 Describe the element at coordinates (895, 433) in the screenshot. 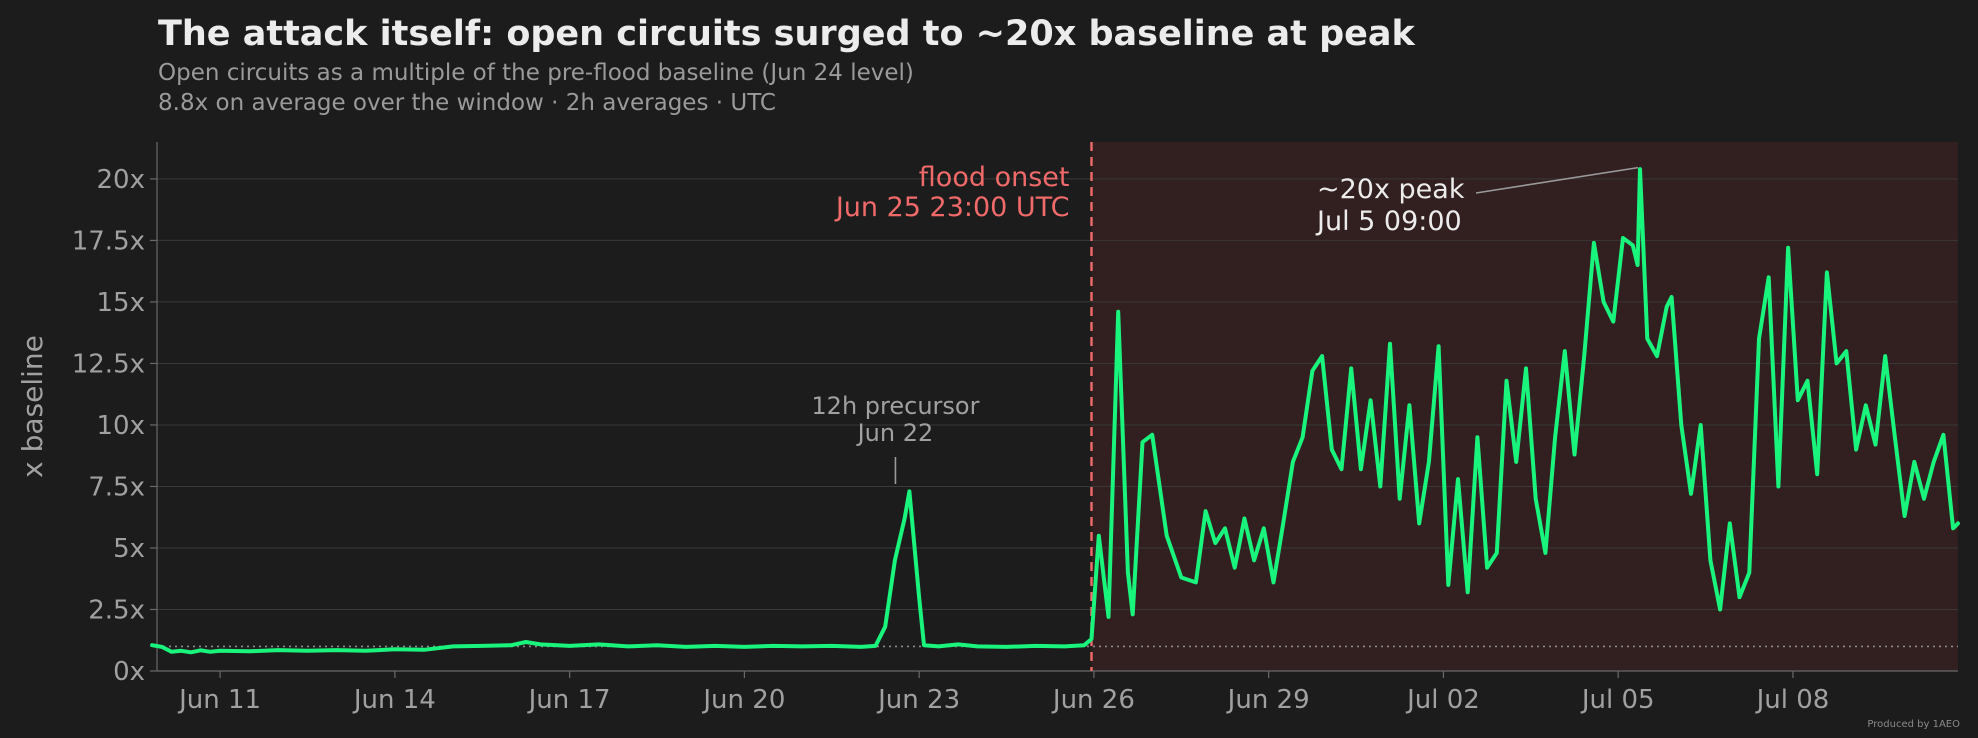

I see `precursor-annotation-date: Jun 22` at that location.